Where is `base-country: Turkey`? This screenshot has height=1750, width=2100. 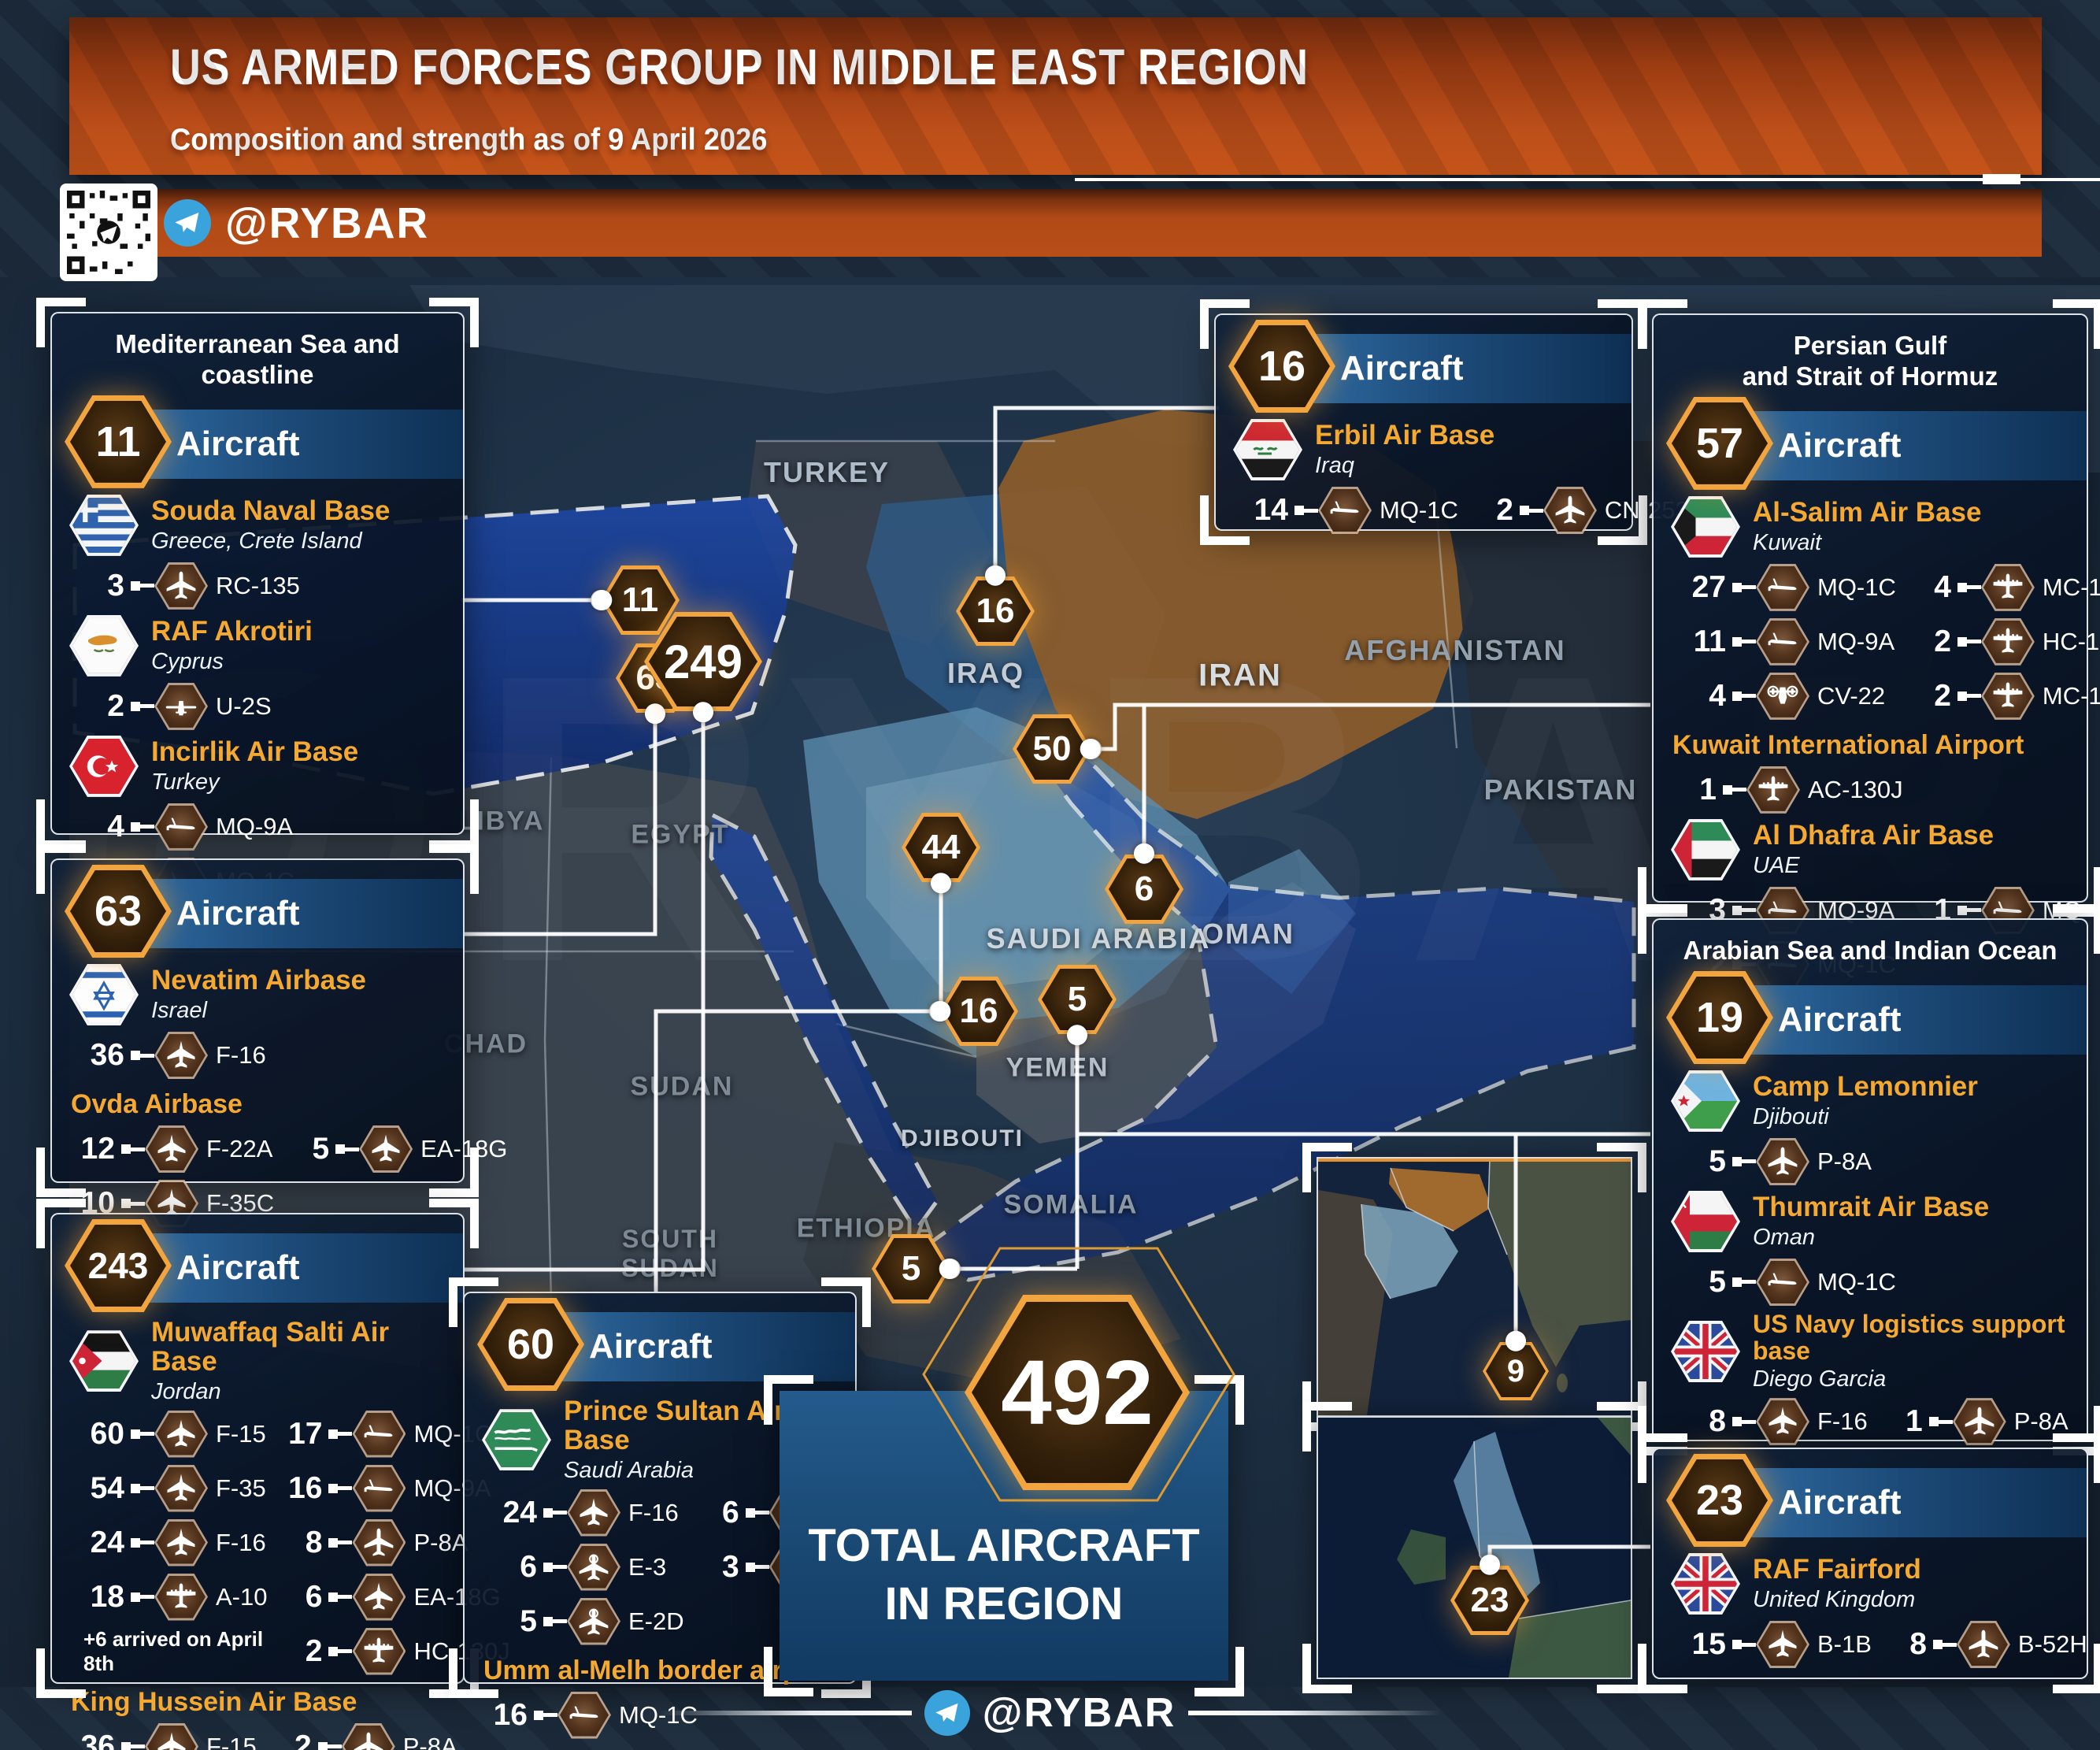 base-country: Turkey is located at coordinates (186, 782).